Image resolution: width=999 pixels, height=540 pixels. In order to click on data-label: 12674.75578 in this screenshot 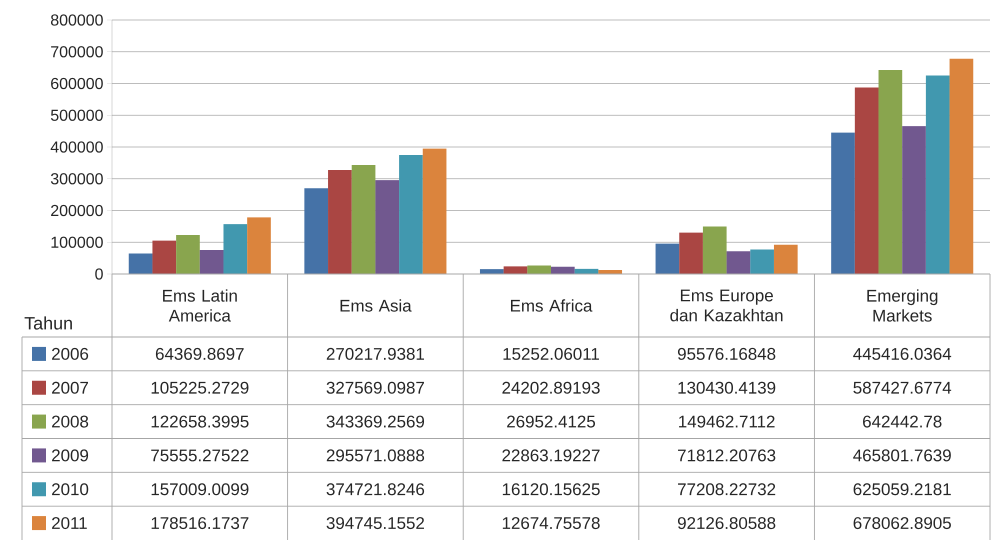, I will do `click(551, 523)`.